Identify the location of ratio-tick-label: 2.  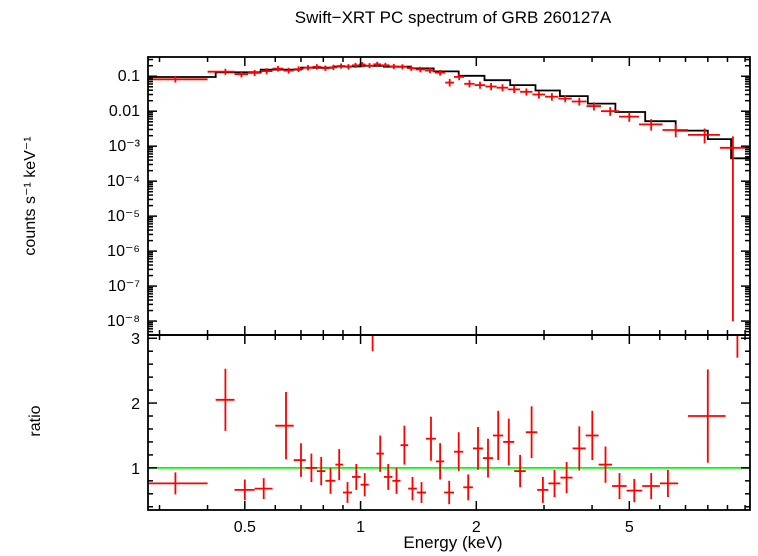
(135, 404).